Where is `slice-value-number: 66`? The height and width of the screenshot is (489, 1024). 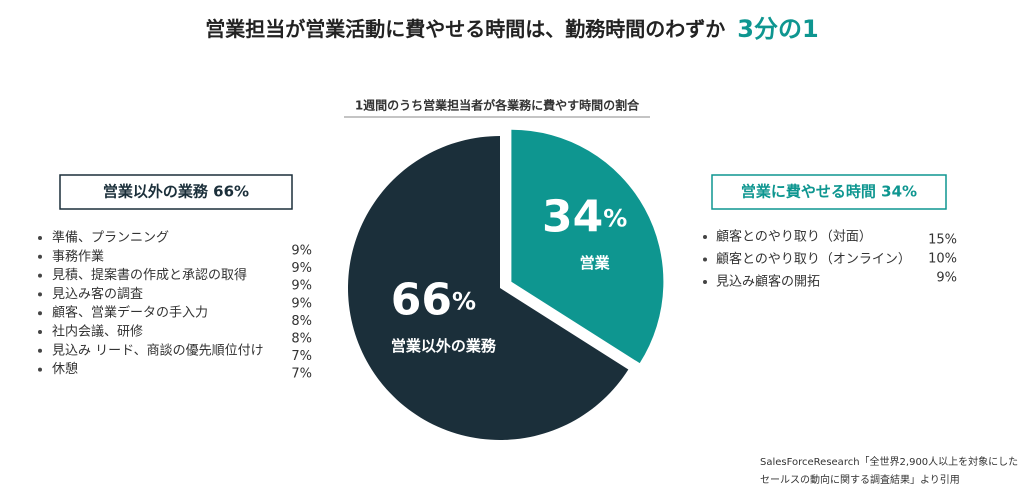 slice-value-number: 66 is located at coordinates (421, 300).